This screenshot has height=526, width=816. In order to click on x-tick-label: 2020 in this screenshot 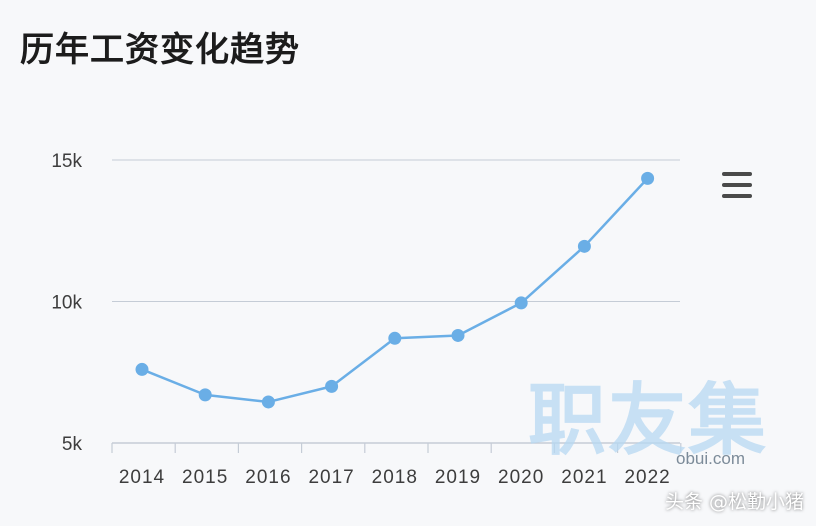, I will do `click(521, 477)`.